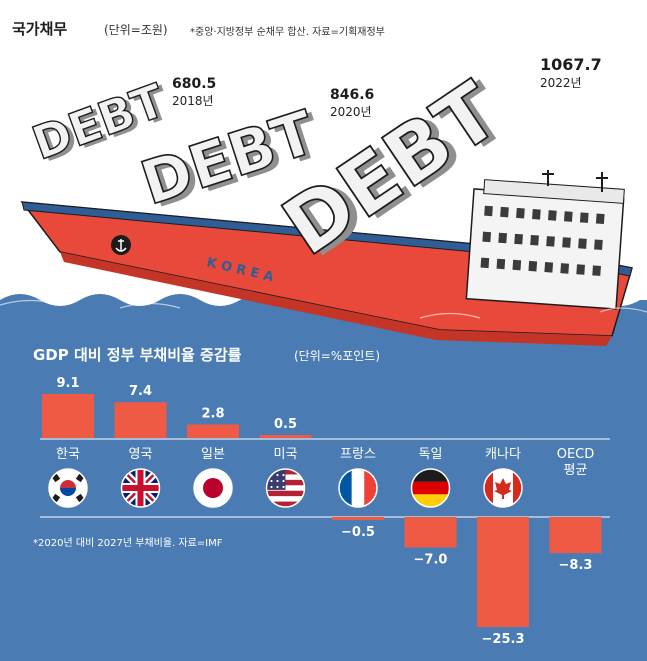 Image resolution: width=647 pixels, height=661 pixels. What do you see at coordinates (542, 240) in the screenshot?
I see `ship-cabin-windows` at bounding box center [542, 240].